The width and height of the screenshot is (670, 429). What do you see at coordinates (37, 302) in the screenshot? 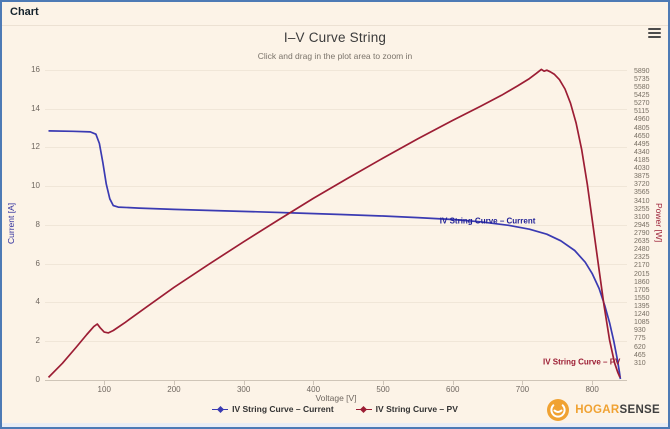
I see `y-left-tick-label: 4` at bounding box center [37, 302].